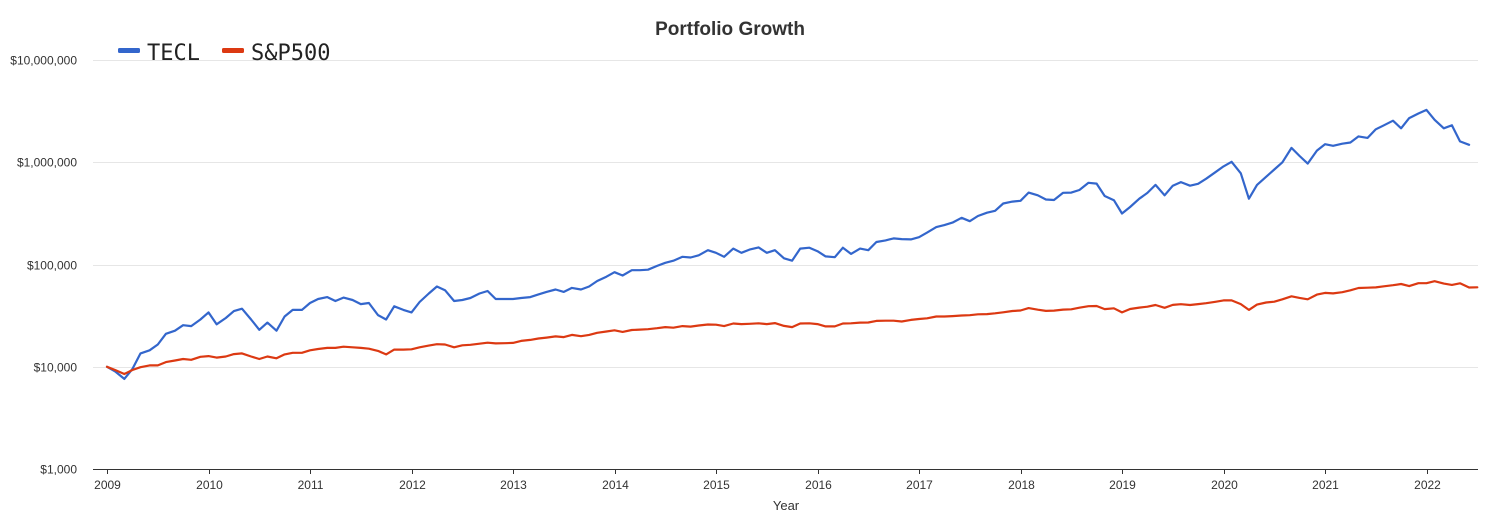  What do you see at coordinates (513, 485) in the screenshot?
I see `x-tick-label: 2013` at bounding box center [513, 485].